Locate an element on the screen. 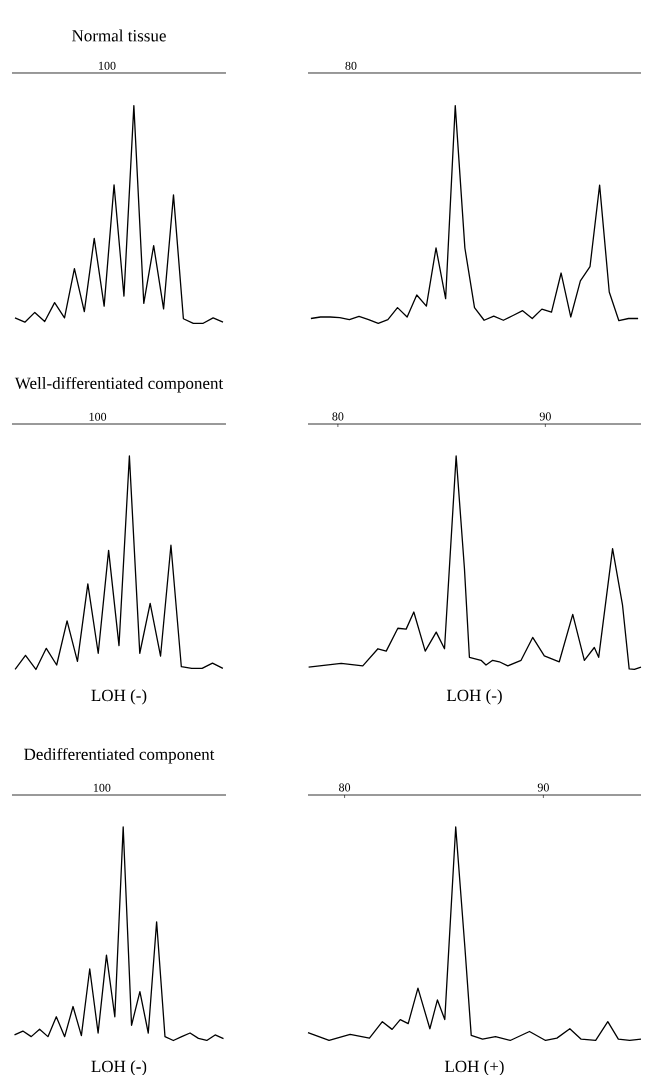  text: 80 is located at coordinates (351, 65).